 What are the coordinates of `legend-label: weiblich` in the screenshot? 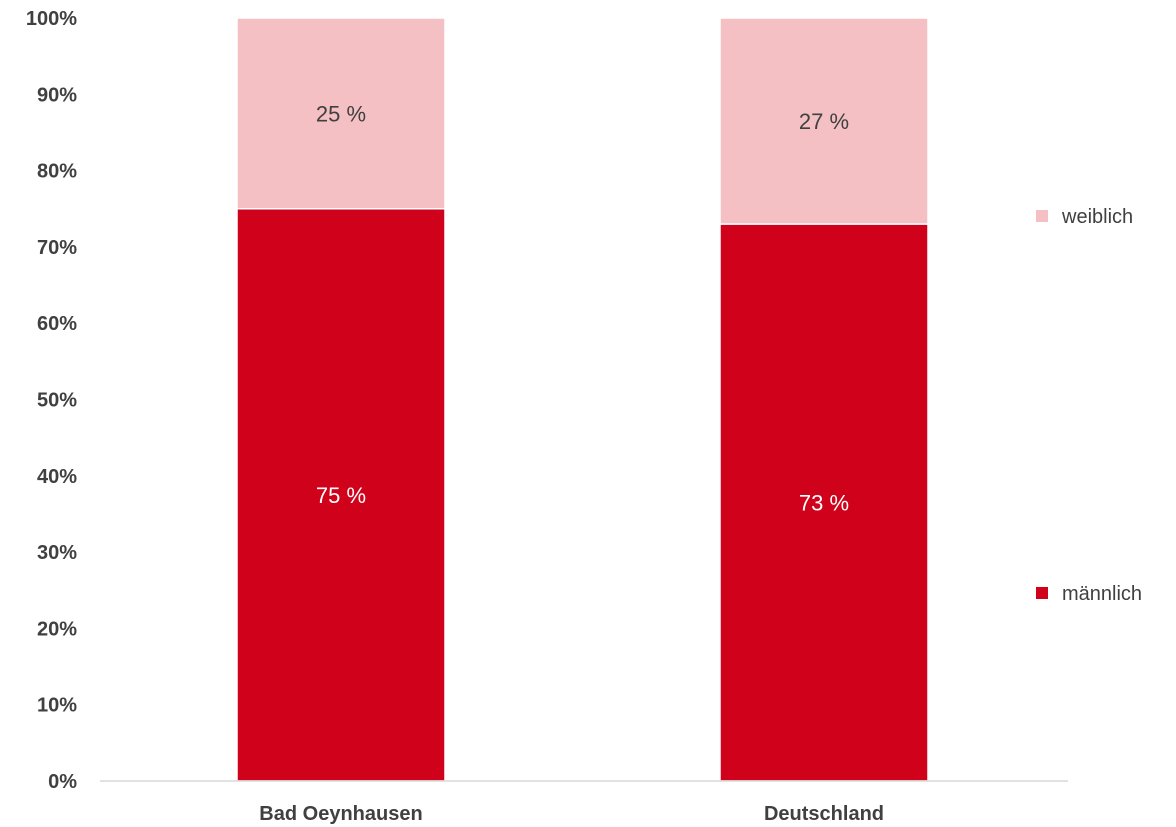 It's located at (1097, 217).